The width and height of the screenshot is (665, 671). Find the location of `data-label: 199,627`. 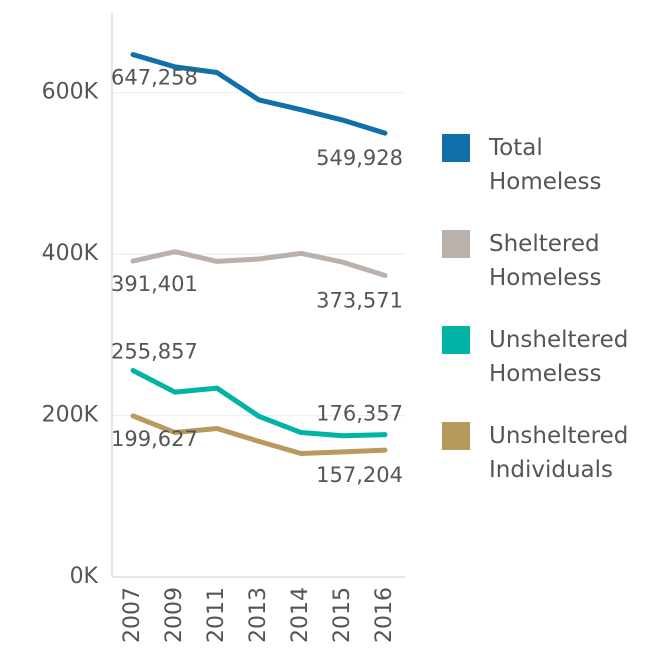

data-label: 199,627 is located at coordinates (154, 439).